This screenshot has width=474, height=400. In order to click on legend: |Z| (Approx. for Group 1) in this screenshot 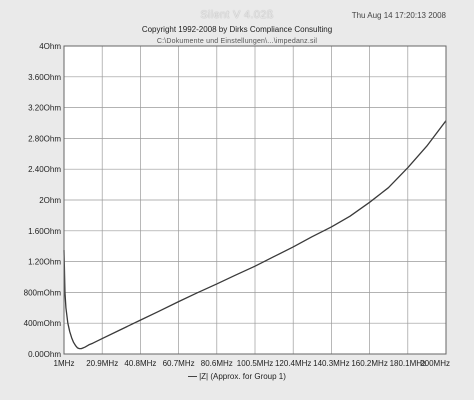, I will do `click(237, 376)`.